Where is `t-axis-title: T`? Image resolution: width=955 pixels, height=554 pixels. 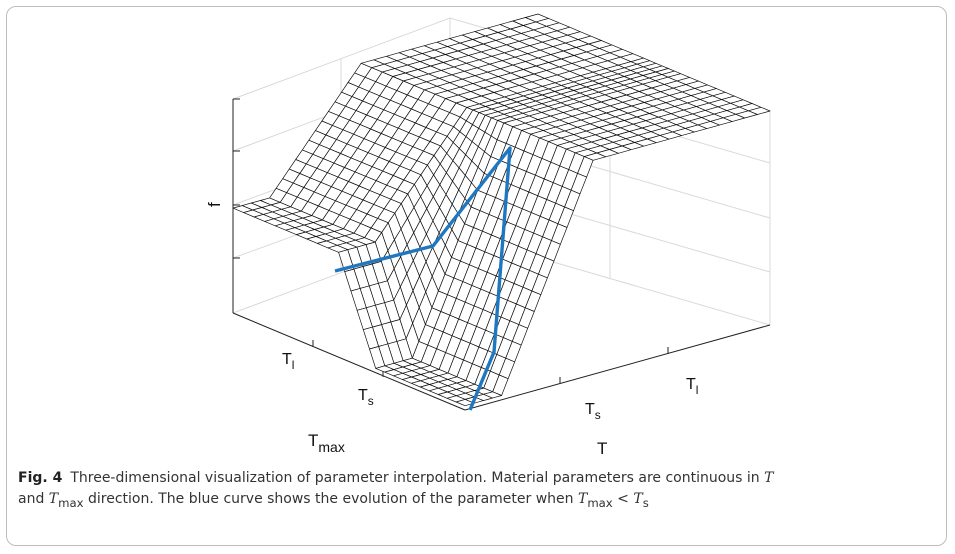 t-axis-title: T is located at coordinates (602, 448).